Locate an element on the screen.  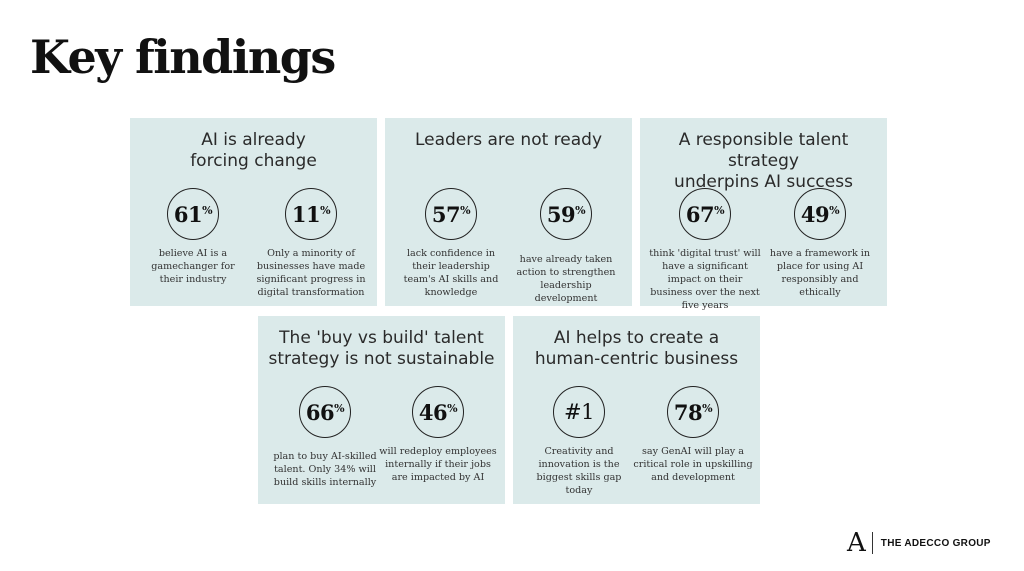
card-title: Leaders are not ready is located at coordinates (508, 140).